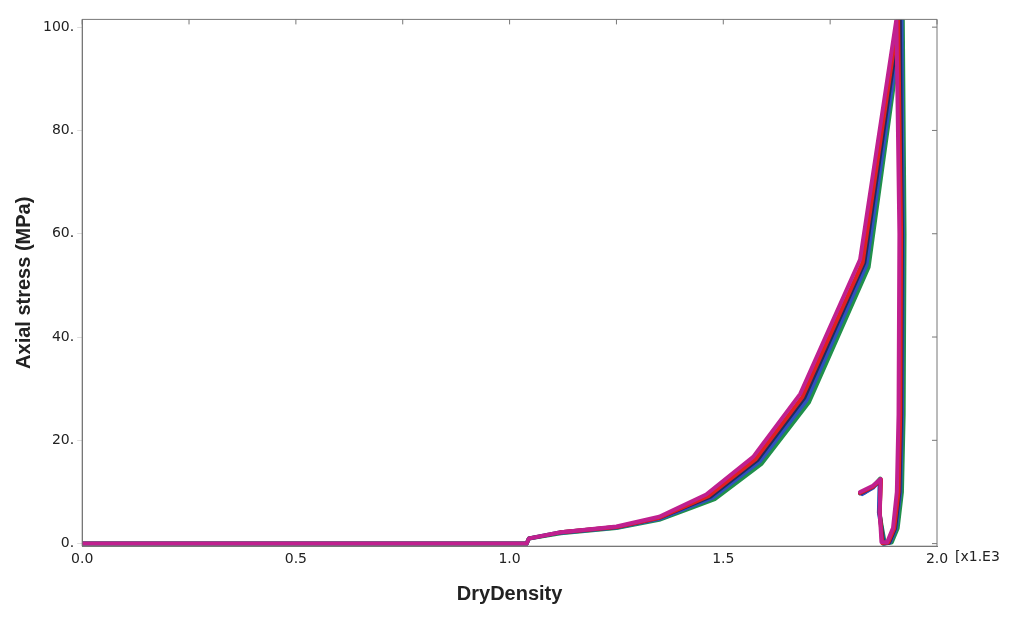 The height and width of the screenshot is (618, 1015). Describe the element at coordinates (296, 558) in the screenshot. I see `x-tick-label: 0.5` at that location.